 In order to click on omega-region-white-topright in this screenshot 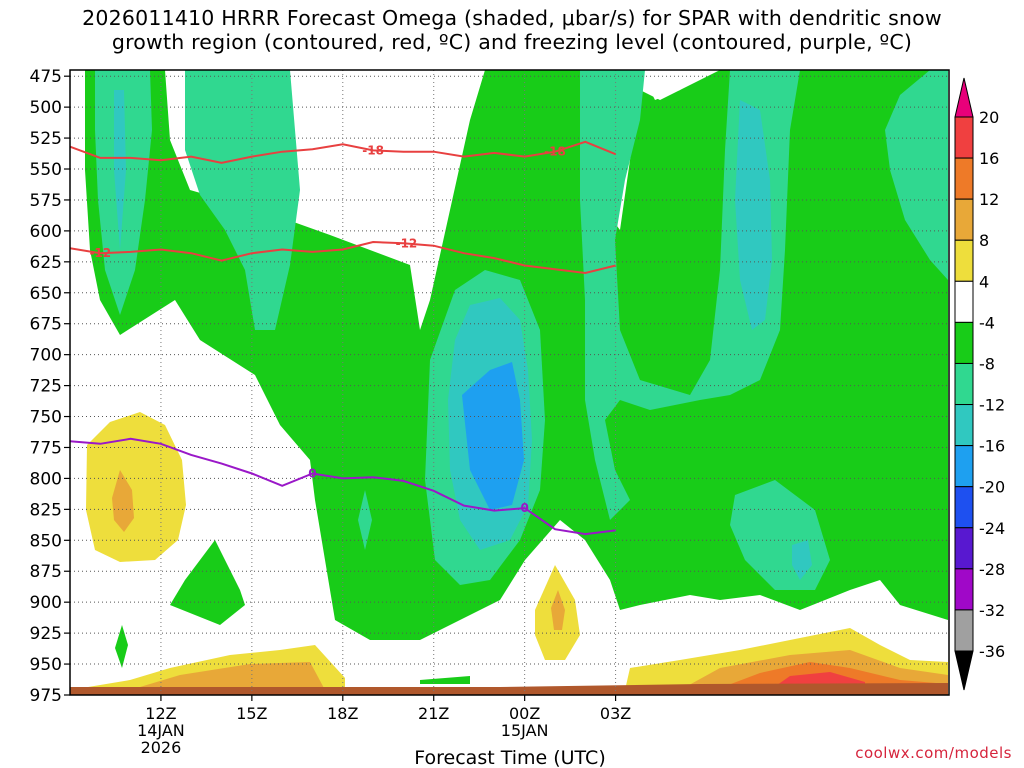, I will do `click(670, 85)`.